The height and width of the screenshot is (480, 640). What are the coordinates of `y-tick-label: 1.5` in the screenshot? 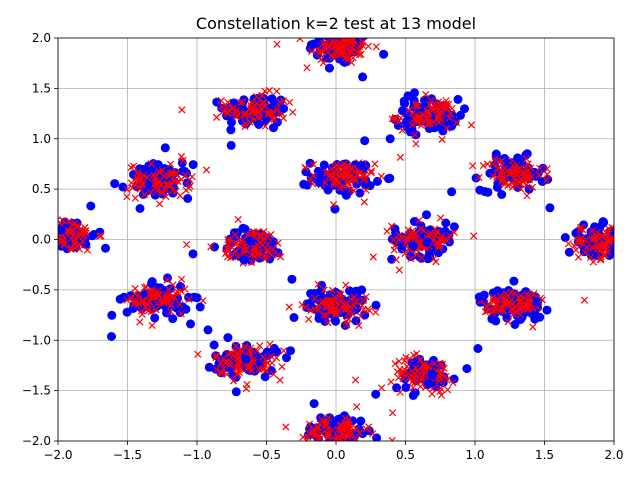 It's located at (41, 88).